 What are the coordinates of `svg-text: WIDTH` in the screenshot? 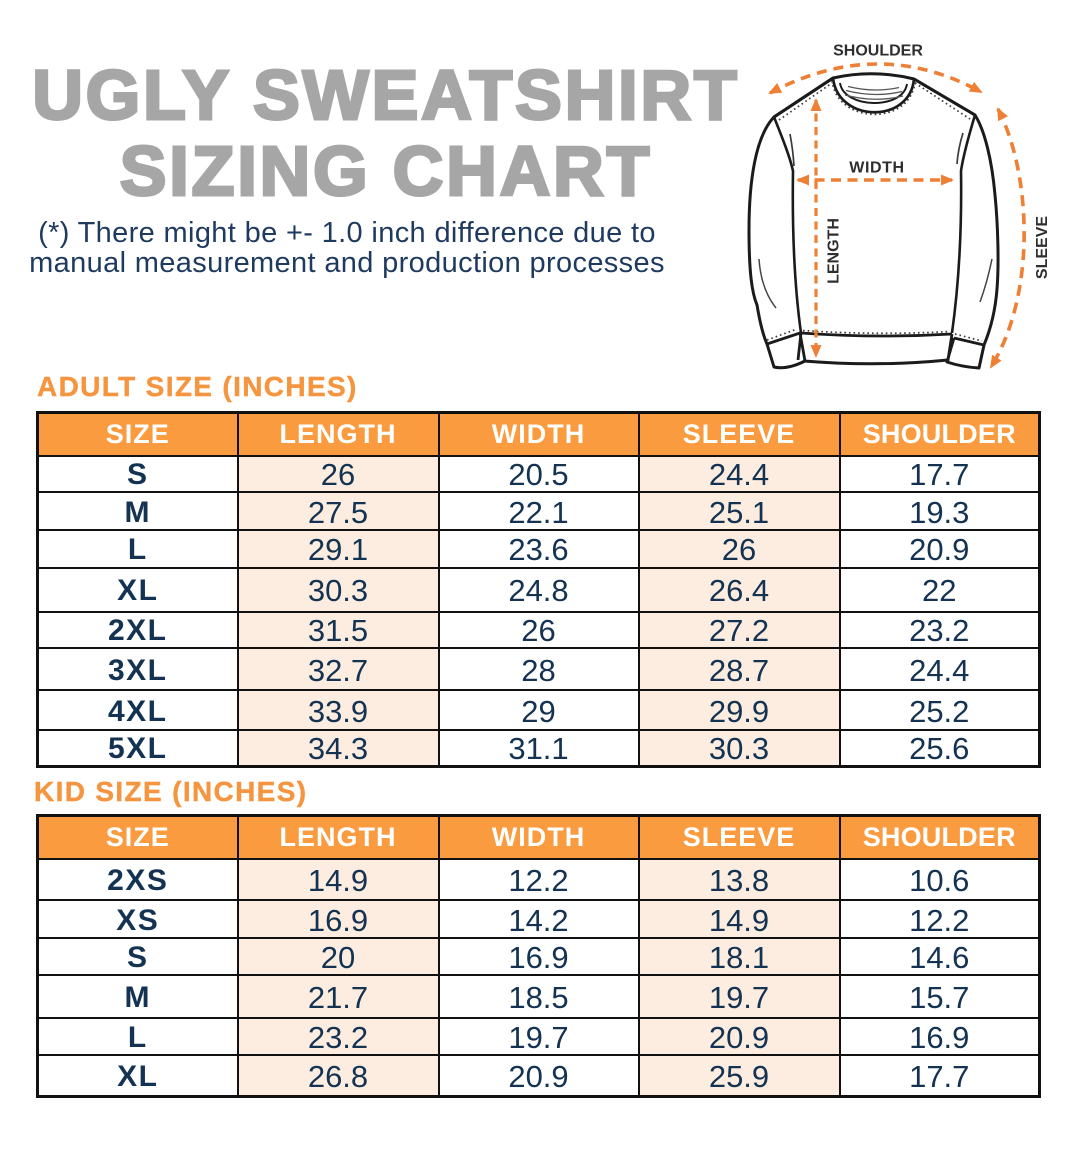 It's located at (876, 168).